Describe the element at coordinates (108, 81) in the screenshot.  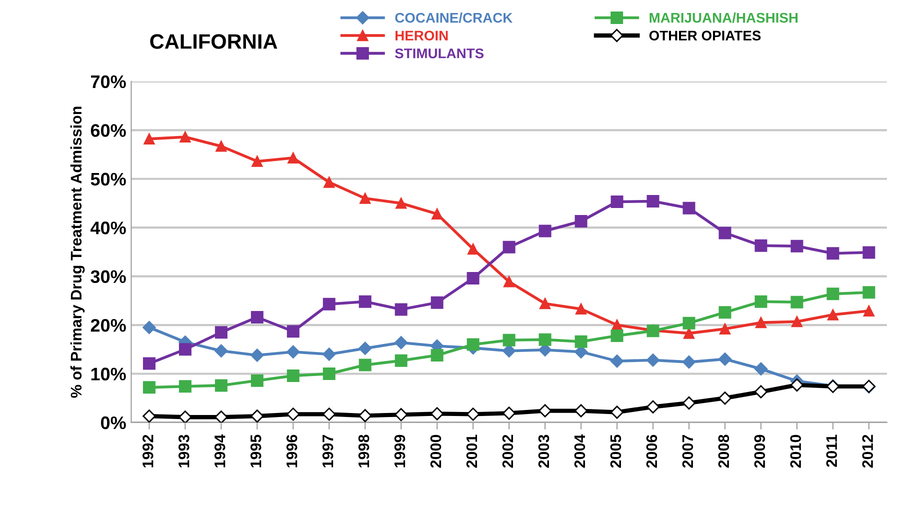
I see `y-tick-label: 70%` at that location.